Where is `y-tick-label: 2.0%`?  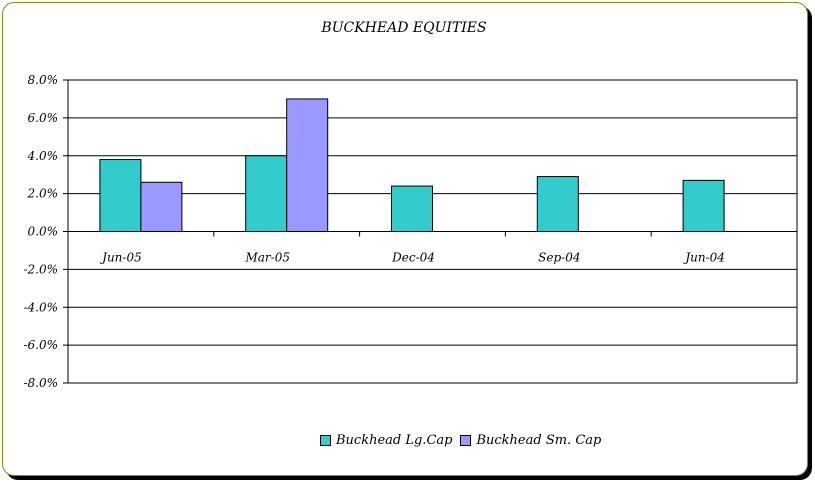
y-tick-label: 2.0% is located at coordinates (43, 194).